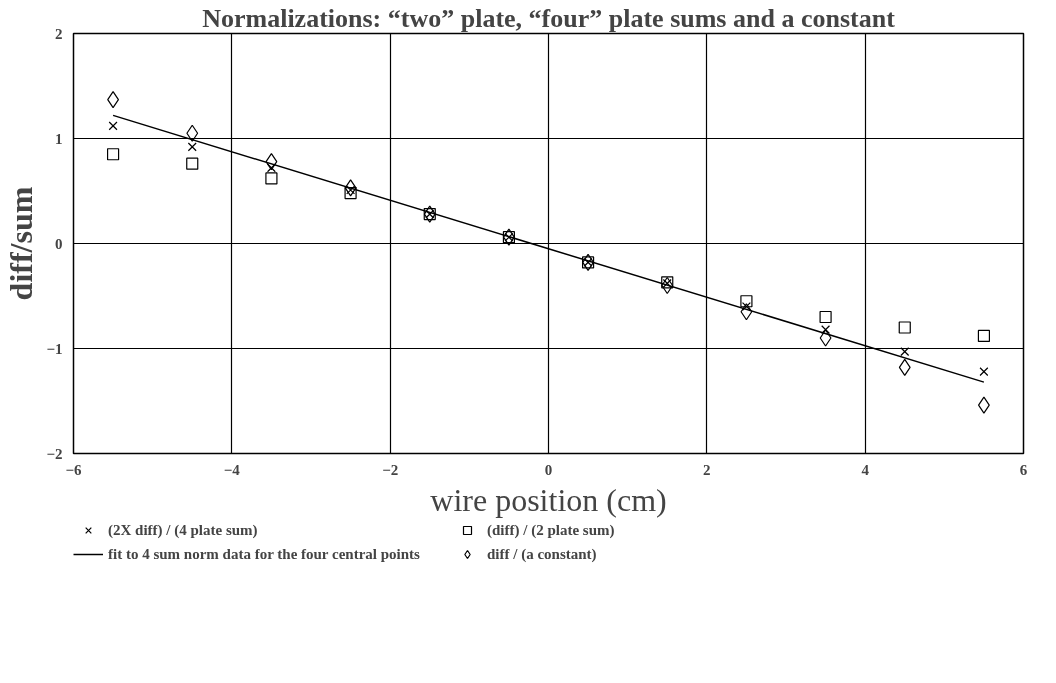 This screenshot has height=683, width=1056. Describe the element at coordinates (707, 469) in the screenshot. I see `x-tick-label: 2` at that location.